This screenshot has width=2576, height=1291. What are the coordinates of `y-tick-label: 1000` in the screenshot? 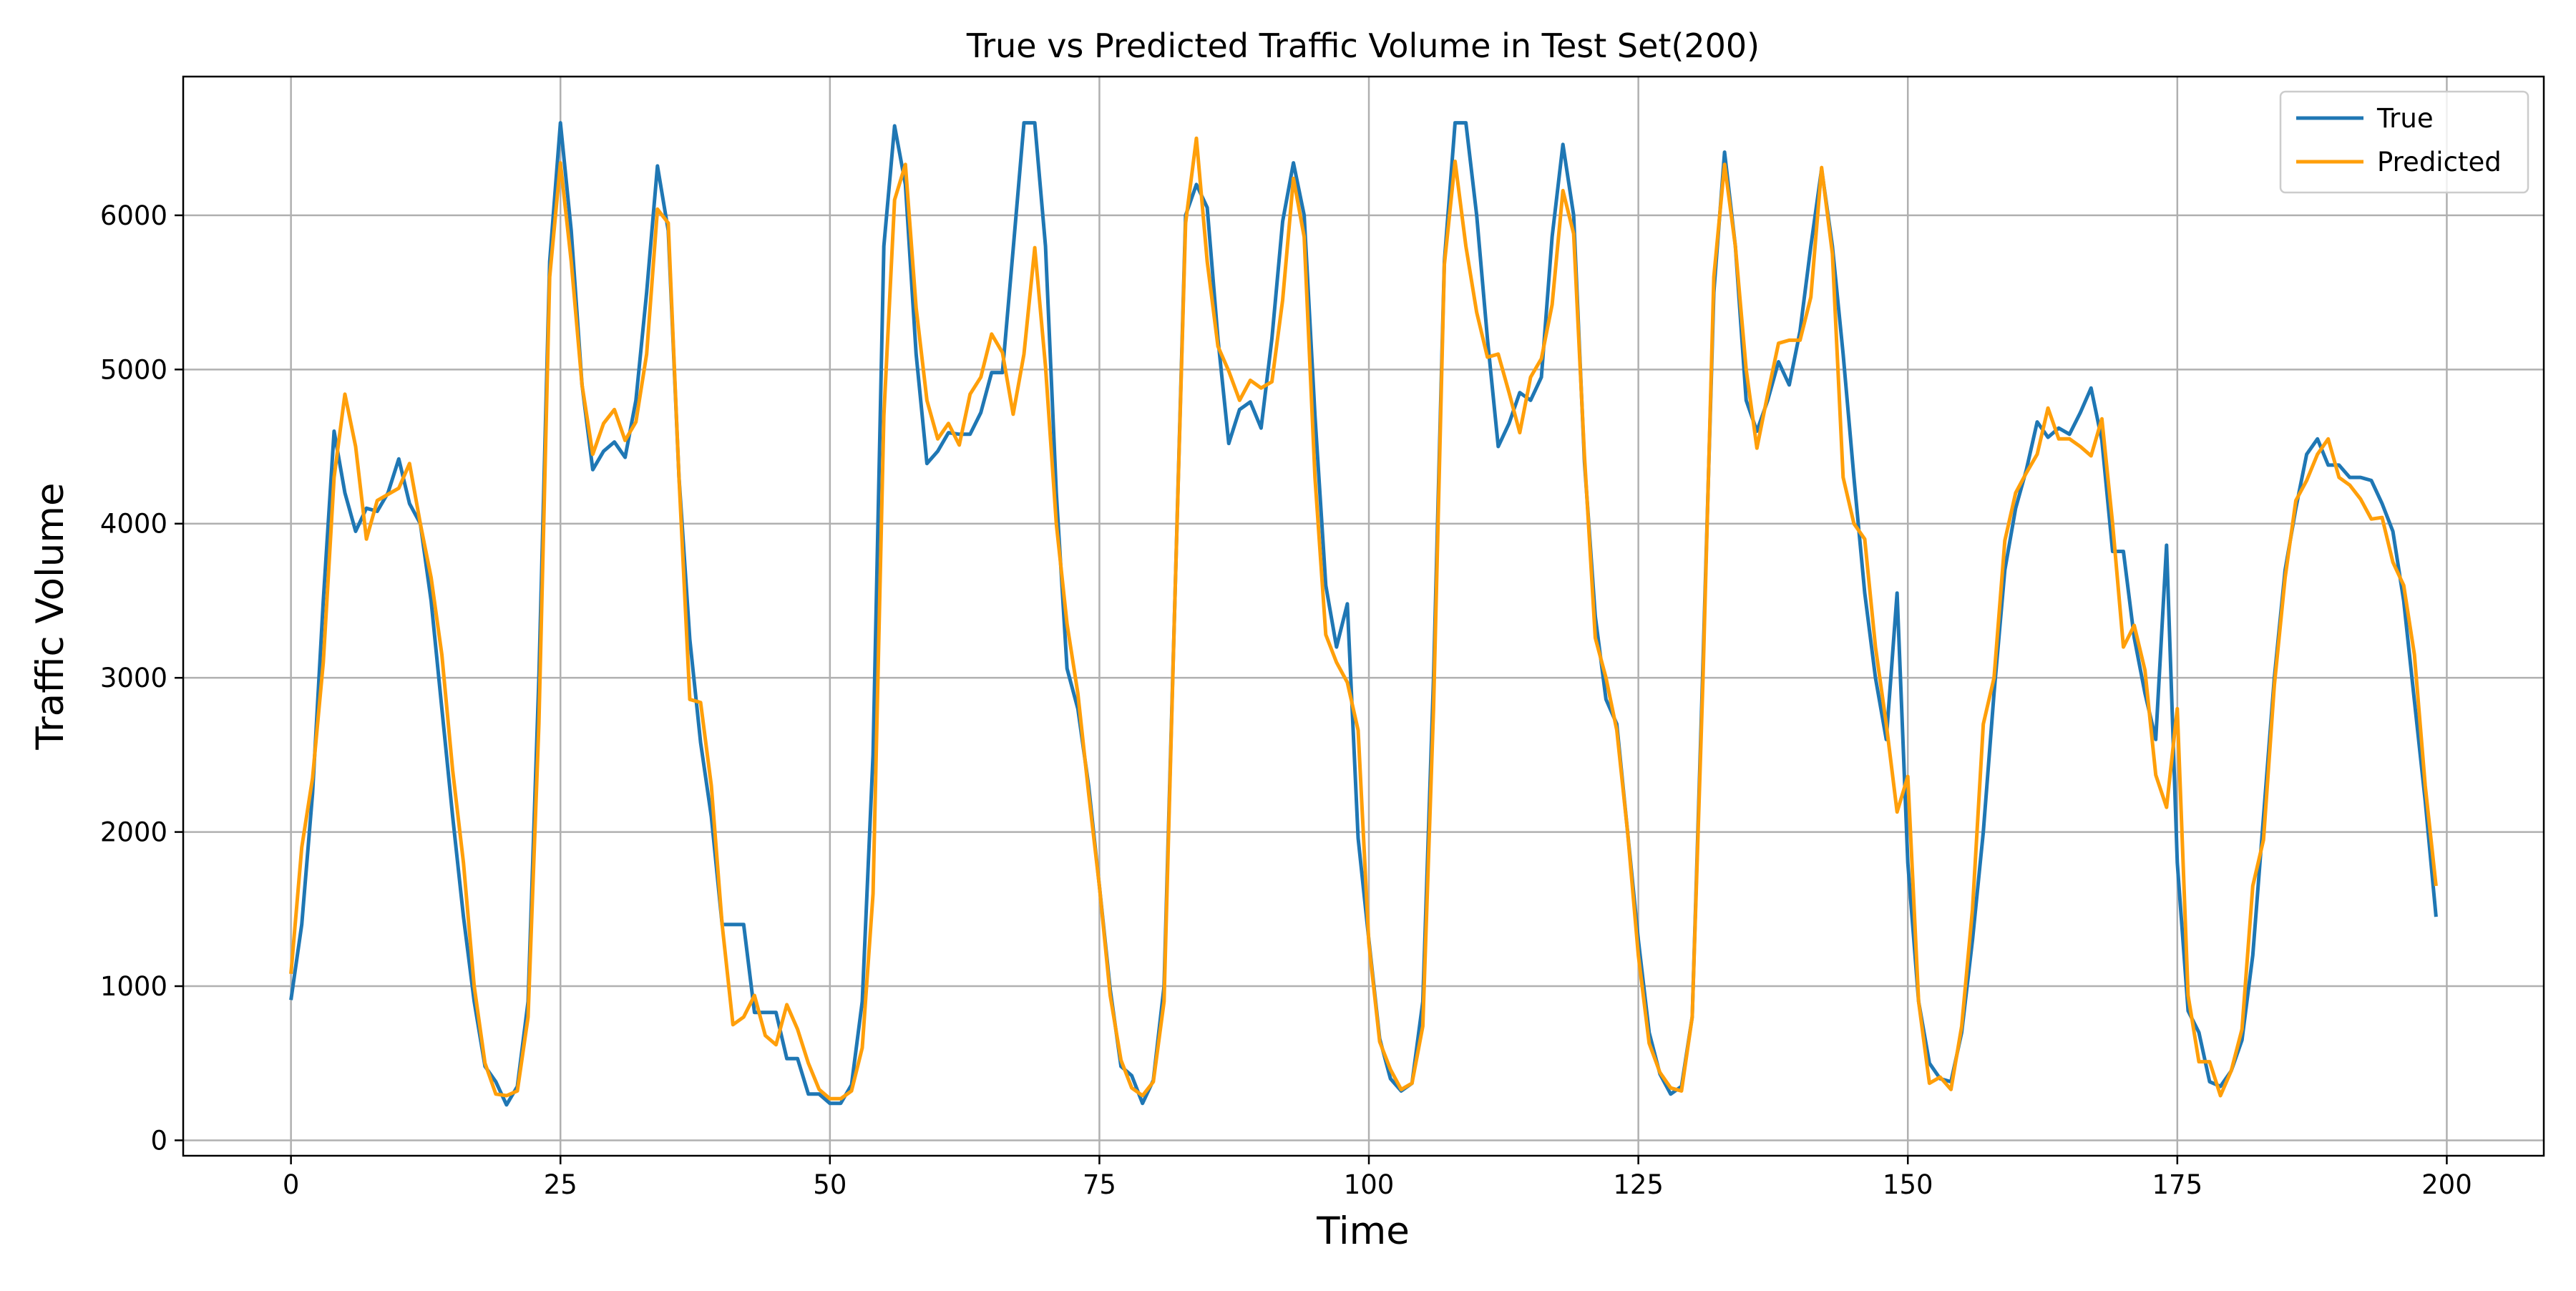 It's located at (133, 986).